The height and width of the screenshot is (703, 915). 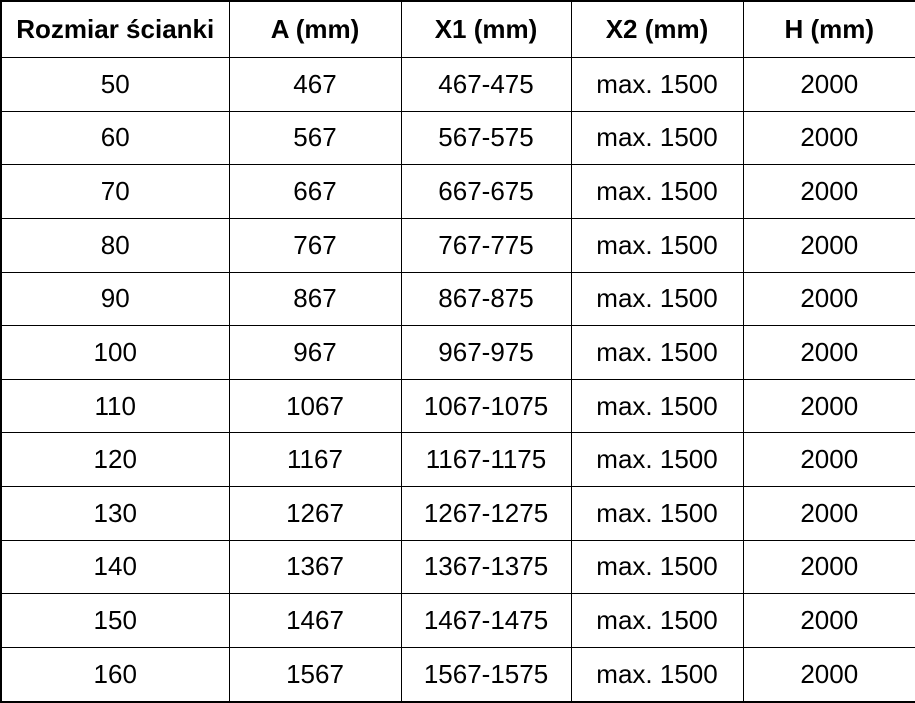 What do you see at coordinates (315, 459) in the screenshot?
I see `table-cell-a-mm: 1167` at bounding box center [315, 459].